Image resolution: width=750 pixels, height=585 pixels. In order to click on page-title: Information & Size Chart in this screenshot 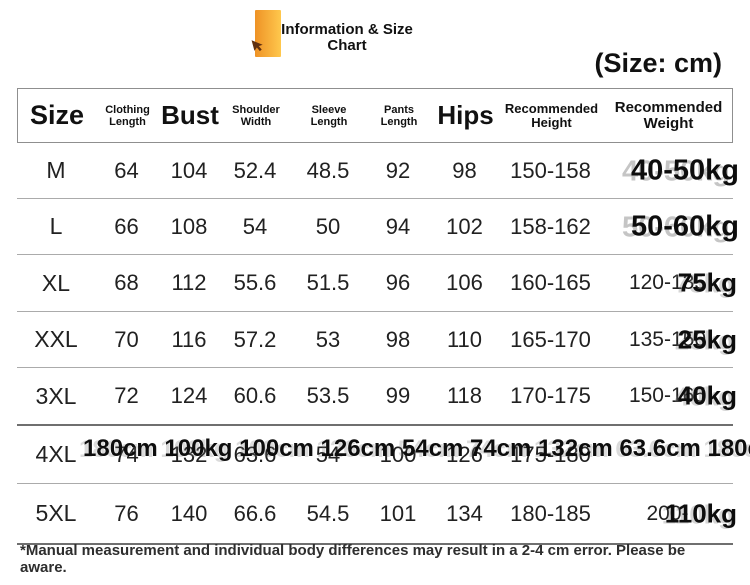, I will do `click(347, 38)`.